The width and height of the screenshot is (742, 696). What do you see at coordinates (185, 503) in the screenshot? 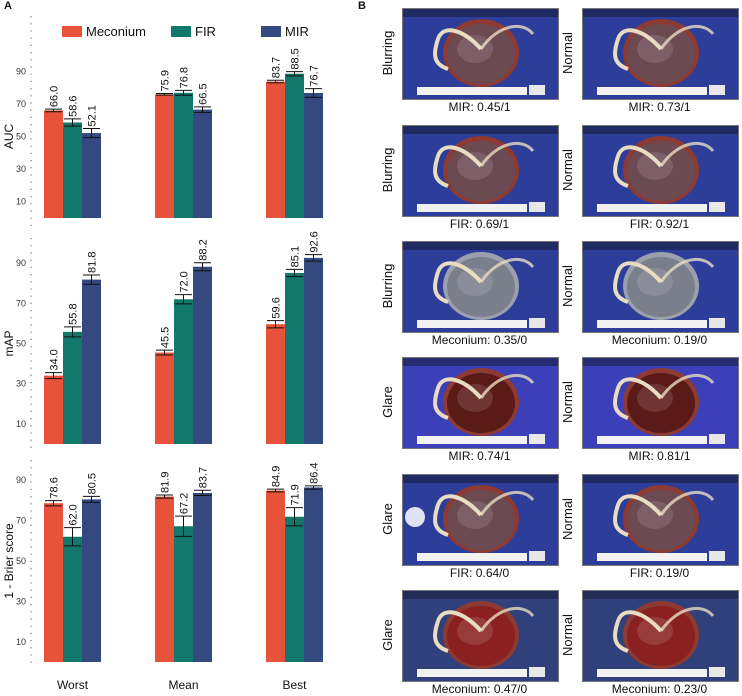
I see `data-label: 67.2` at bounding box center [185, 503].